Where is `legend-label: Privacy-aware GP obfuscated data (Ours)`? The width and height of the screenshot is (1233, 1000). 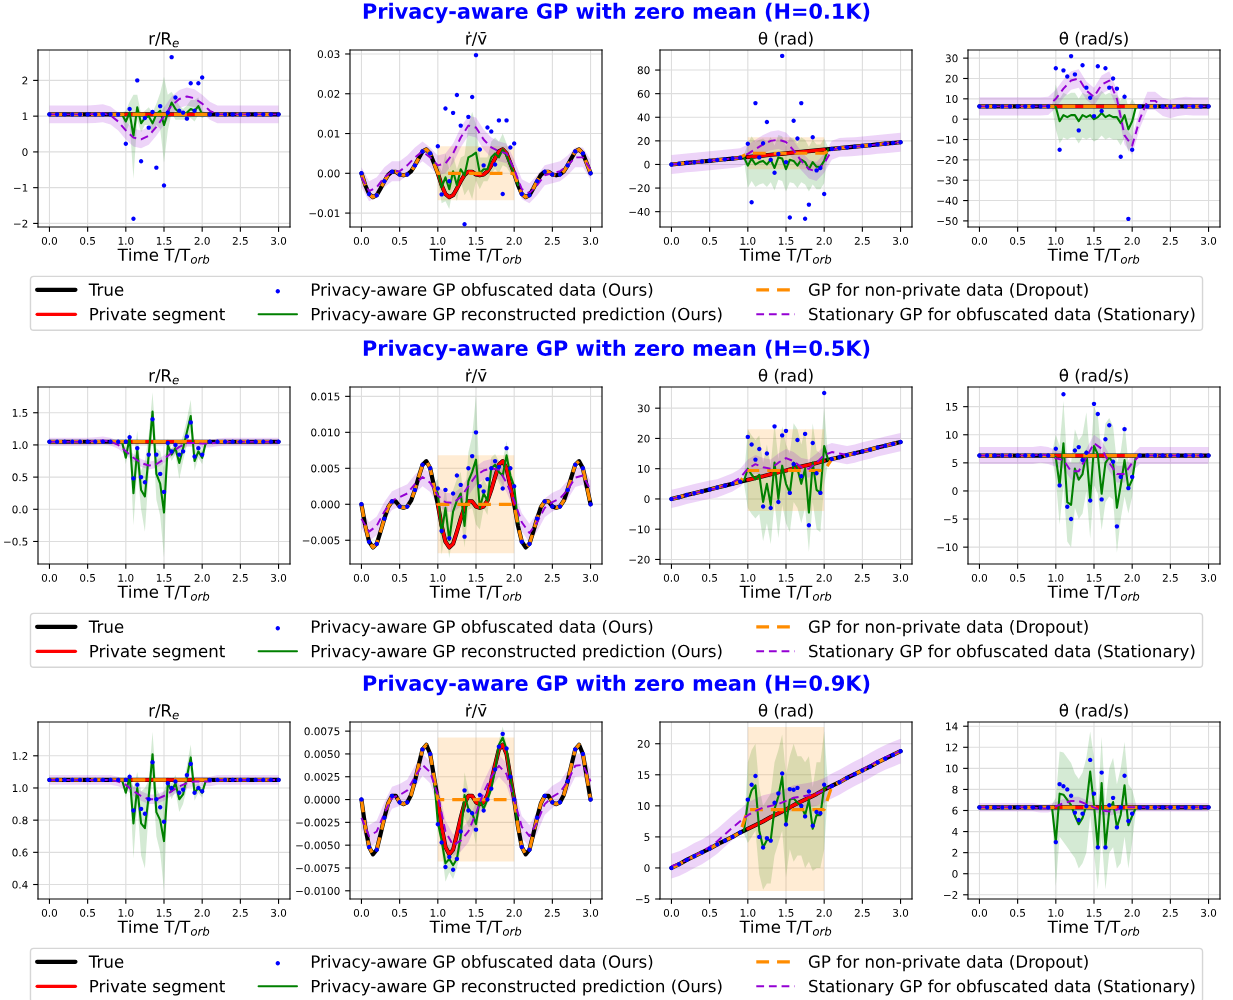
legend-label: Privacy-aware GP obfuscated data (Ours) is located at coordinates (482, 291).